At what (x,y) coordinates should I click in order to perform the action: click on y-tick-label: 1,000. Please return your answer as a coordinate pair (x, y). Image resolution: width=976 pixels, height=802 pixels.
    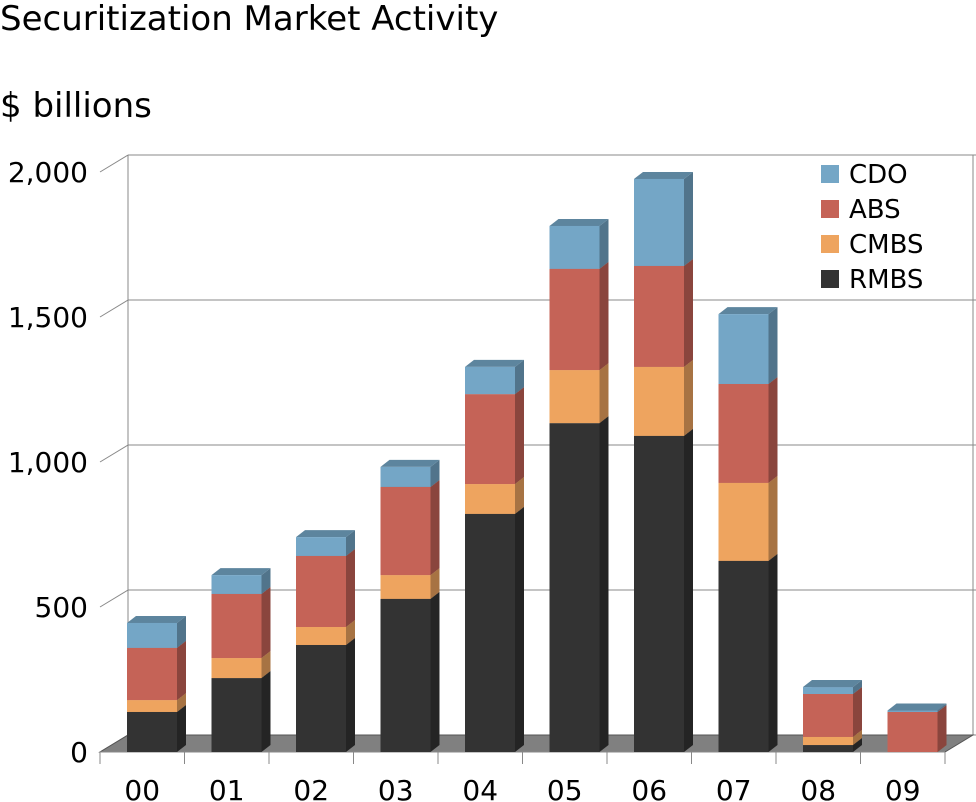
    Looking at the image, I should click on (48, 462).